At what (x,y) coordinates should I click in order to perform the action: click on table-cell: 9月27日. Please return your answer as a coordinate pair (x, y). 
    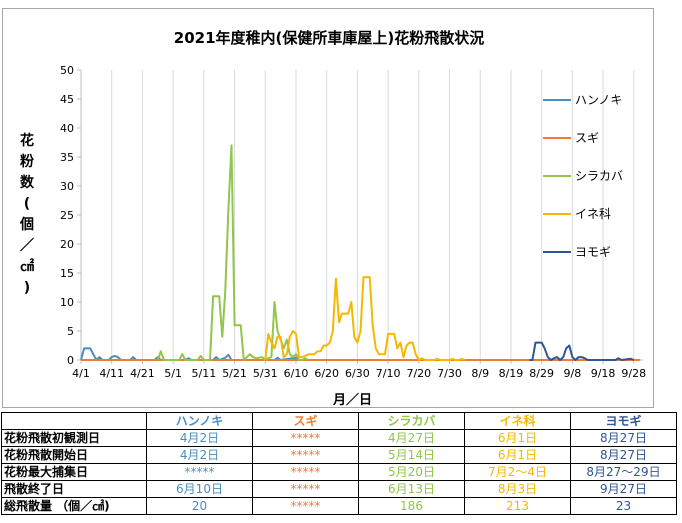
    Looking at the image, I should click on (623, 489).